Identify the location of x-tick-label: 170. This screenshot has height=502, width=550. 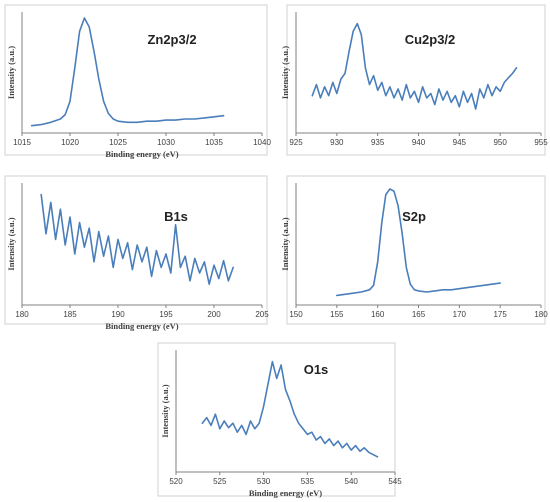
(460, 314).